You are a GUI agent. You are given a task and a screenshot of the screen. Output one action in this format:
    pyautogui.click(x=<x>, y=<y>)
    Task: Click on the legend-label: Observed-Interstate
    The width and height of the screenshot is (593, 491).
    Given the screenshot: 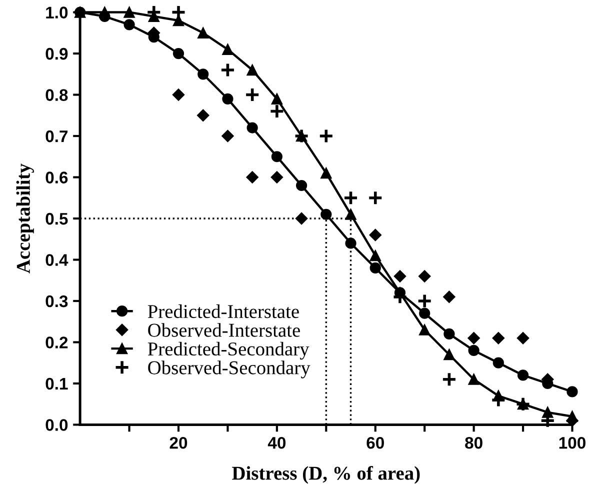 What is the action you would take?
    pyautogui.click(x=224, y=330)
    